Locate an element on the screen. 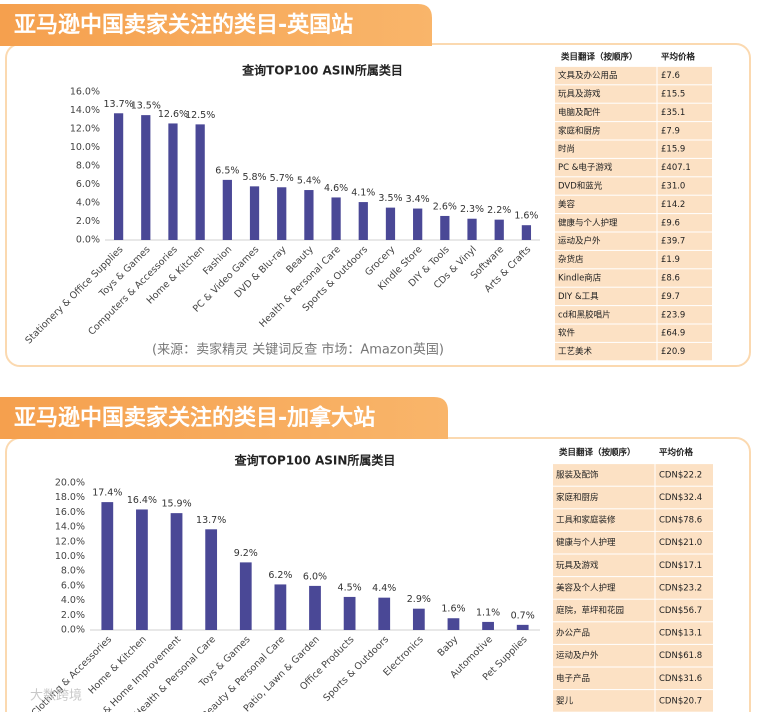 This screenshot has width=765, height=712. table-cell: £1.9 is located at coordinates (670, 260).